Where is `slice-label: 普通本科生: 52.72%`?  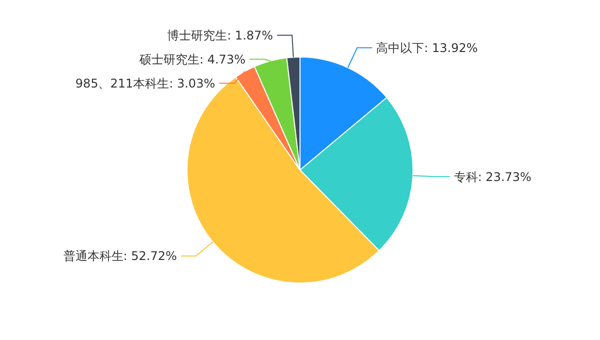
slice-label: 普通本科生: 52.72% is located at coordinates (120, 256).